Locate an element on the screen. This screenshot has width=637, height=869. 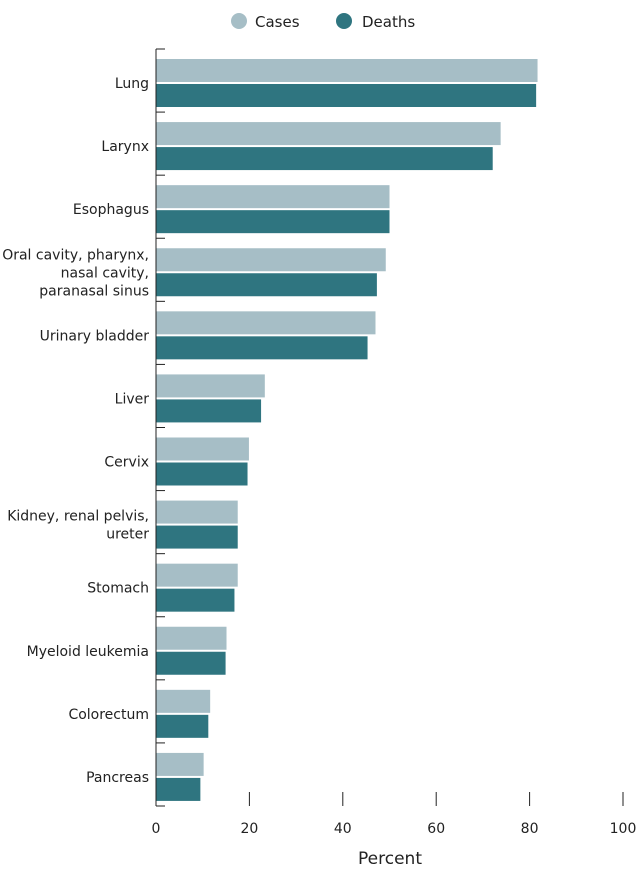
legend-marker-cases is located at coordinates (239, 21).